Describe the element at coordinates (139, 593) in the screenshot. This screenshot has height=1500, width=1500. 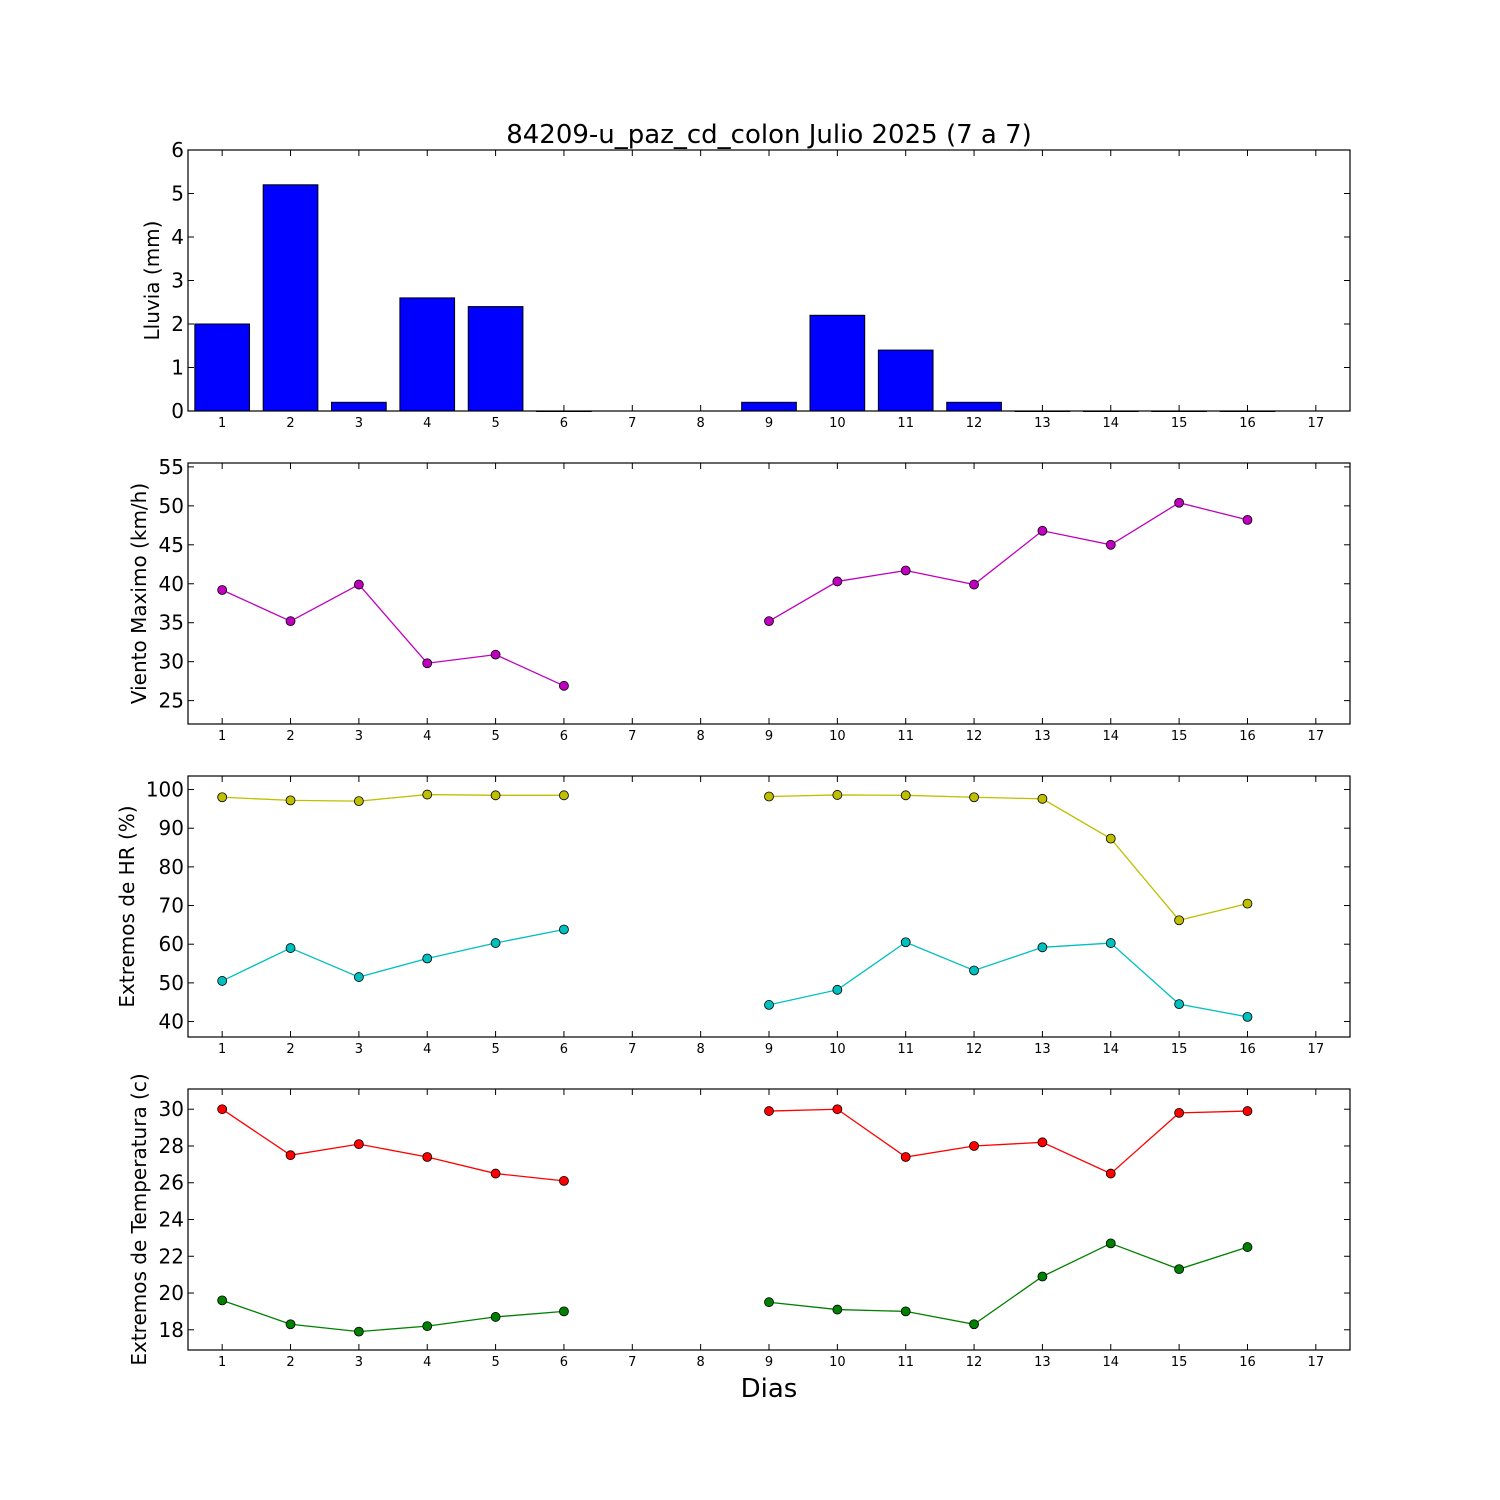
I see `y-axis-label: Viento Maximo (km/h)` at that location.